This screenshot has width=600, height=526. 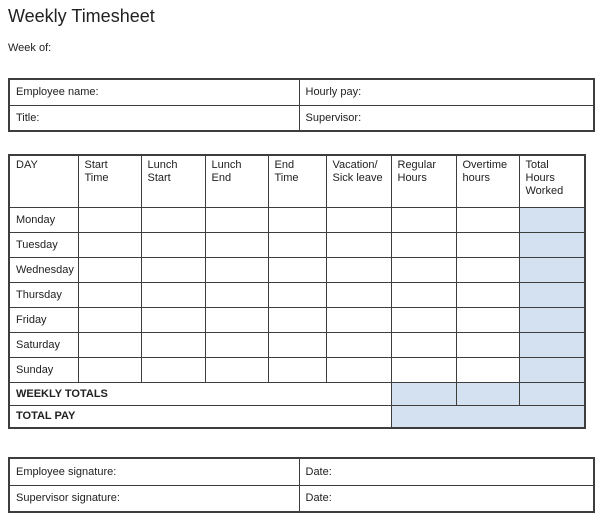 What do you see at coordinates (487, 269) in the screenshot?
I see `wednesday-overtime-hours-cell` at bounding box center [487, 269].